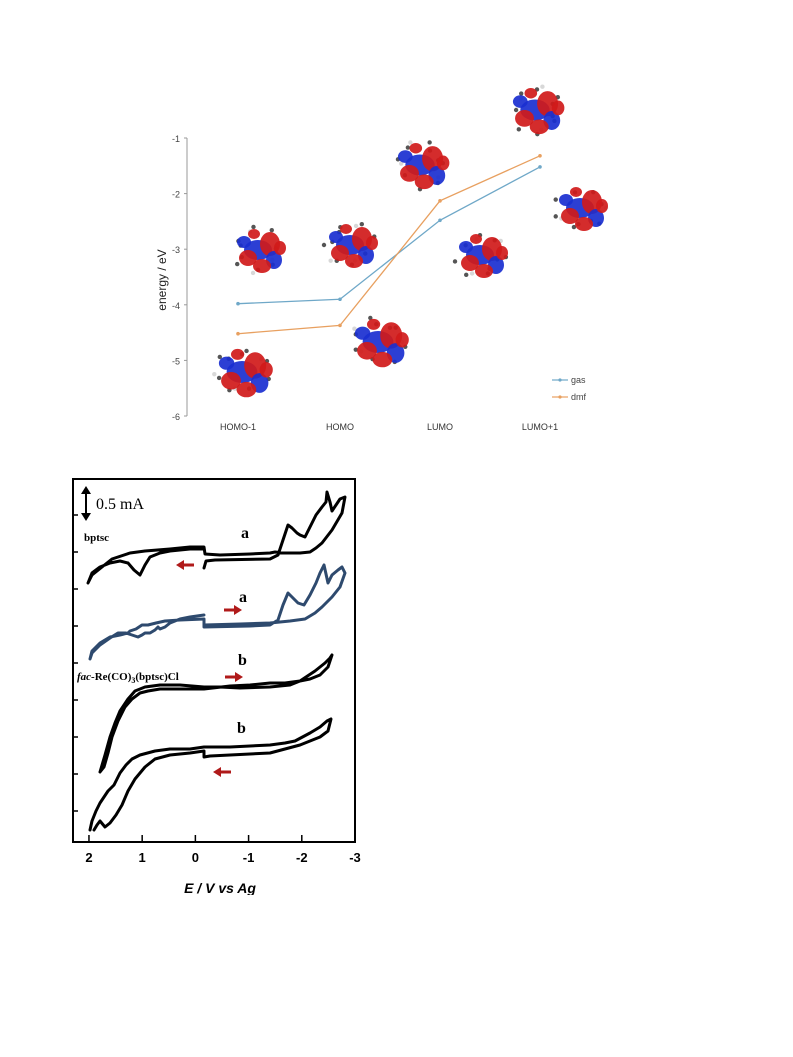 The height and width of the screenshot is (1057, 793). What do you see at coordinates (302, 857) in the screenshot?
I see `x-tick-label: -2` at bounding box center [302, 857].